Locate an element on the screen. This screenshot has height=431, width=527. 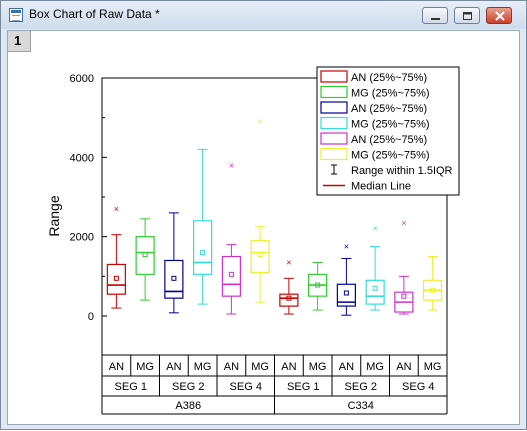
restore-icon is located at coordinates (467, 16).